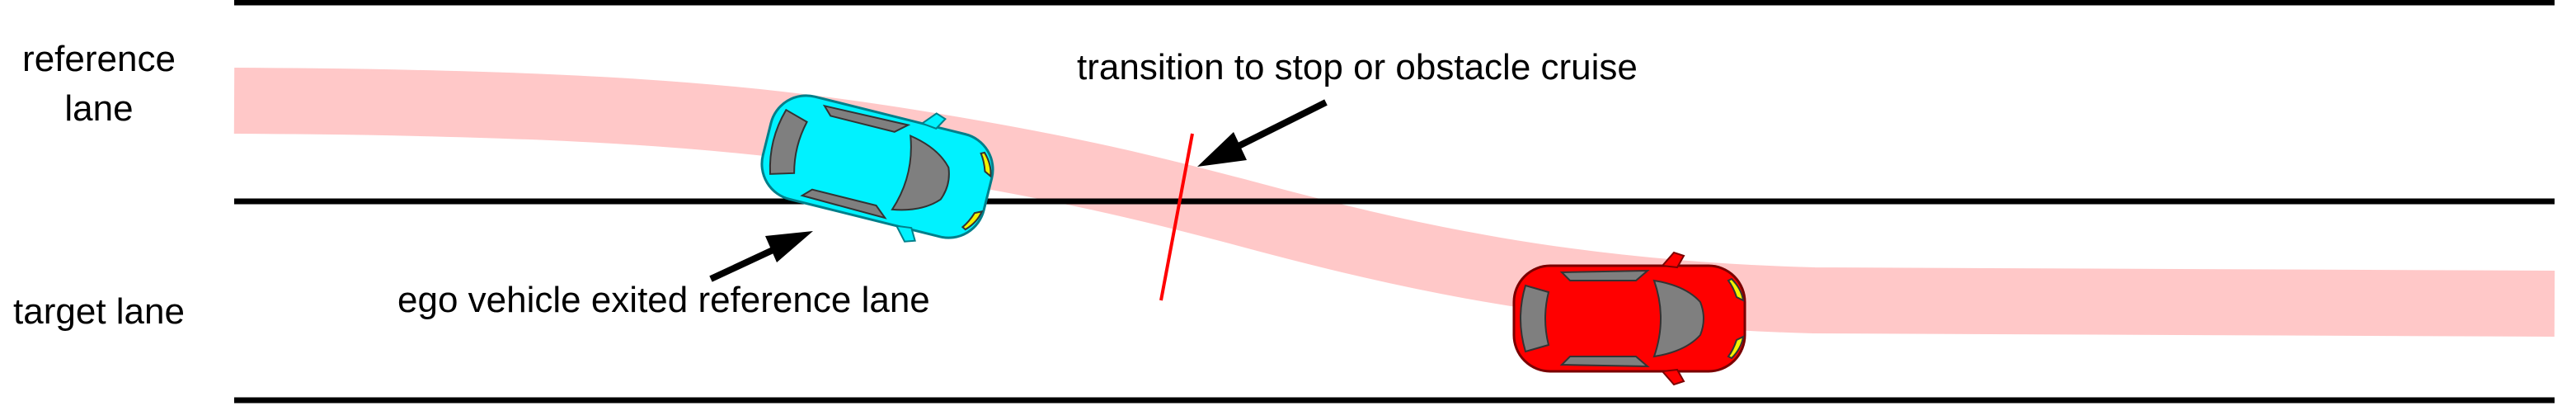  Describe the element at coordinates (1357, 67) in the screenshot. I see `transition-annotation: transition to stop or obstacle cruise` at that location.